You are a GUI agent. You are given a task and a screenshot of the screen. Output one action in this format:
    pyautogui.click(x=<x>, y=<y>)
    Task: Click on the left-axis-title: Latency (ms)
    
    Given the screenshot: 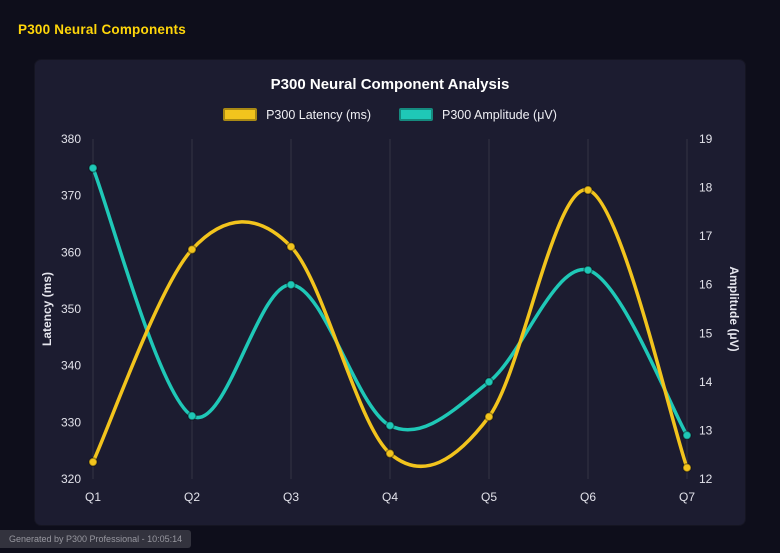 What is the action you would take?
    pyautogui.click(x=47, y=309)
    